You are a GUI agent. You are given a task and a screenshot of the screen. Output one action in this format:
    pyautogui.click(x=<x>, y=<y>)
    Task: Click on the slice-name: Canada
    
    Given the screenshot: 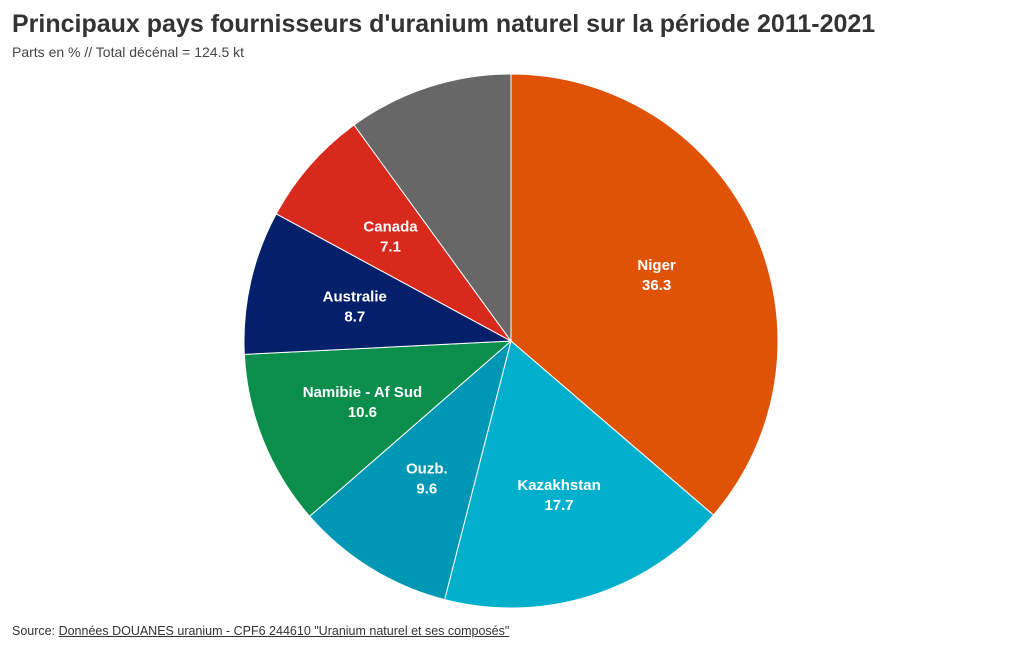 What is the action you would take?
    pyautogui.click(x=390, y=226)
    